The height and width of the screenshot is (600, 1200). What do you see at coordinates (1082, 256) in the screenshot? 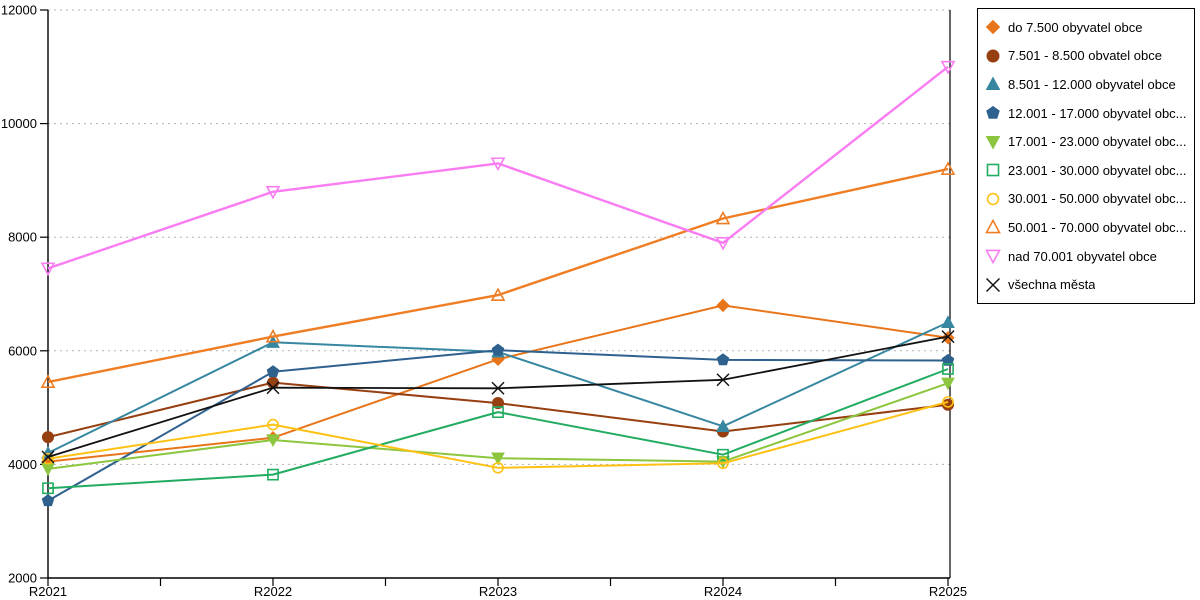
I see `legend-label: nad 70.001 obyvatel obce` at bounding box center [1082, 256].